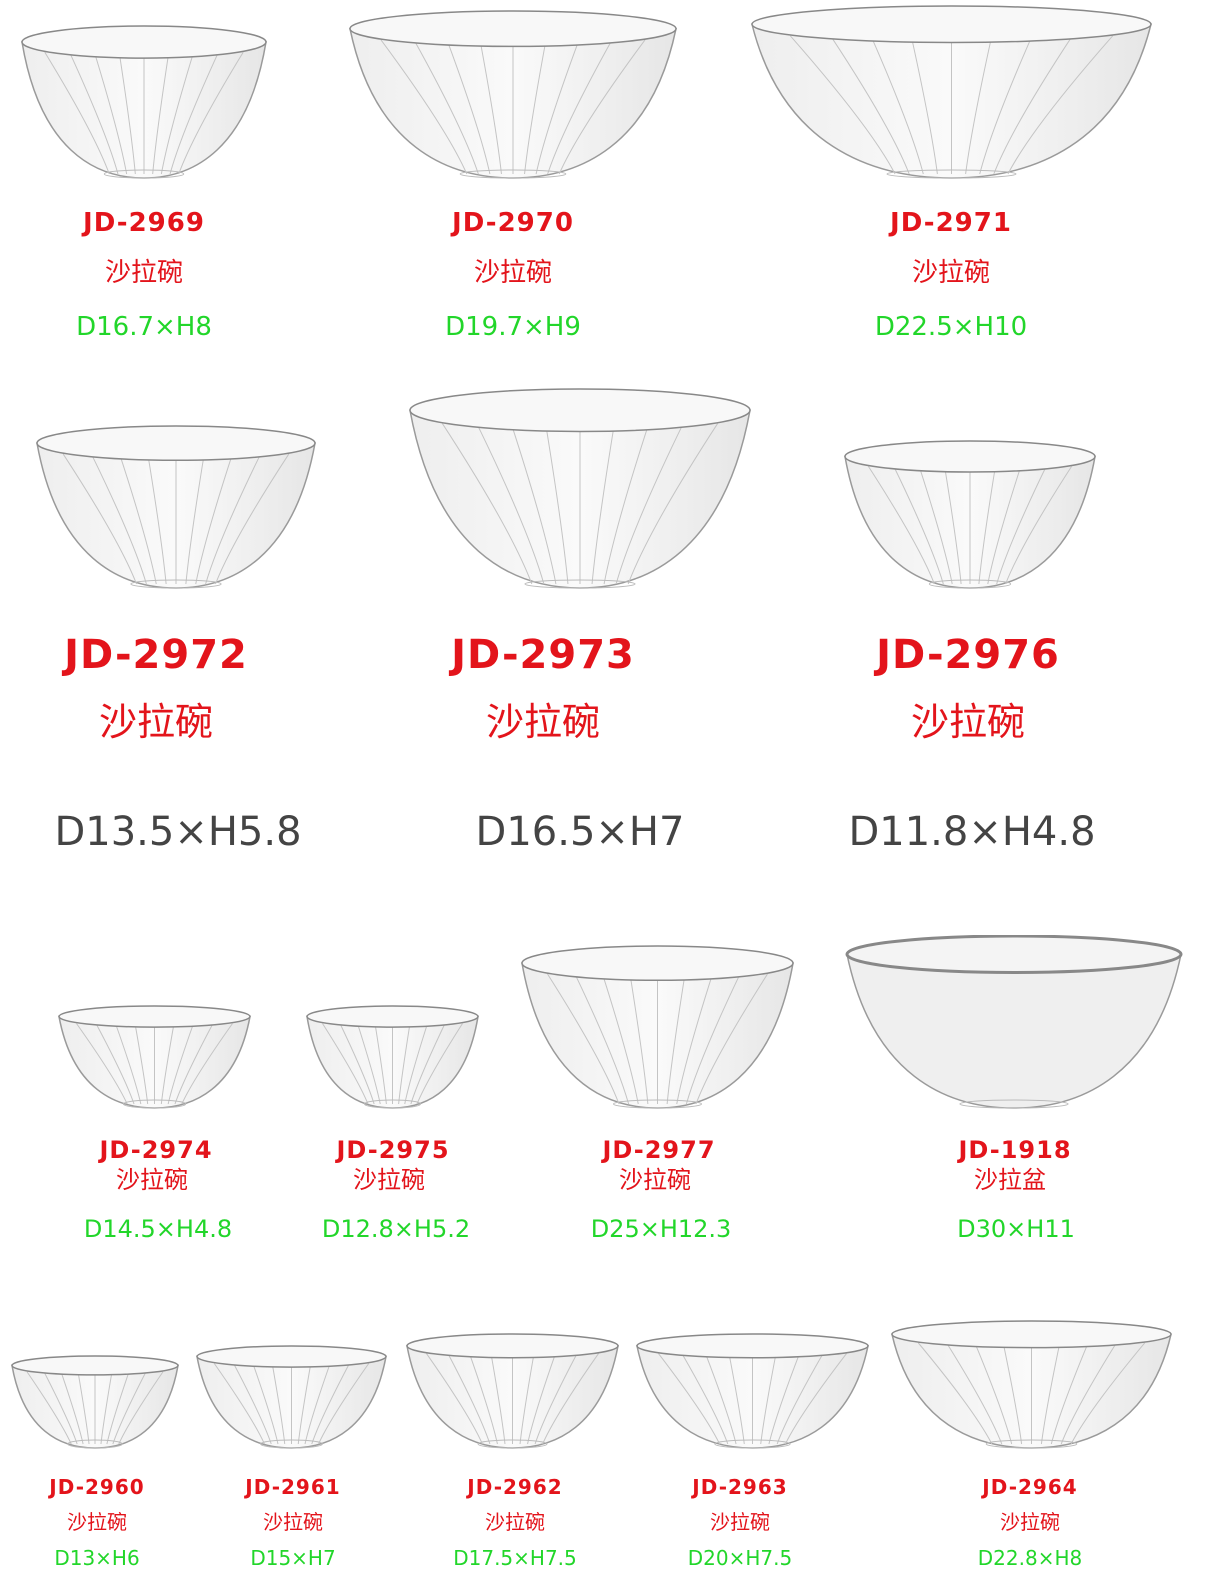 Image resolution: width=1205 pixels, height=1584 pixels. Describe the element at coordinates (1030, 1558) in the screenshot. I see `product-dimensions: D22.8×H8` at that location.